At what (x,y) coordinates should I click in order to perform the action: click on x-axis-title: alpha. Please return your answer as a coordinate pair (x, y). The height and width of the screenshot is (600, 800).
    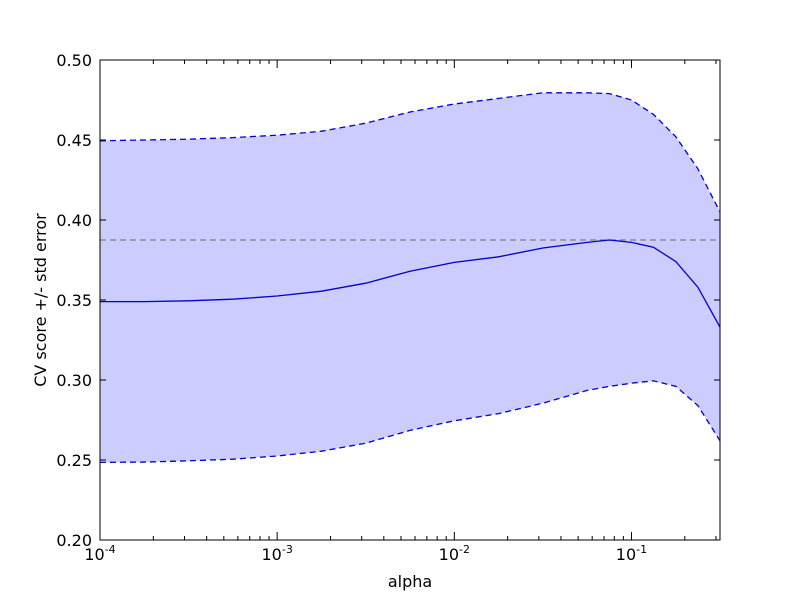
    Looking at the image, I should click on (410, 581).